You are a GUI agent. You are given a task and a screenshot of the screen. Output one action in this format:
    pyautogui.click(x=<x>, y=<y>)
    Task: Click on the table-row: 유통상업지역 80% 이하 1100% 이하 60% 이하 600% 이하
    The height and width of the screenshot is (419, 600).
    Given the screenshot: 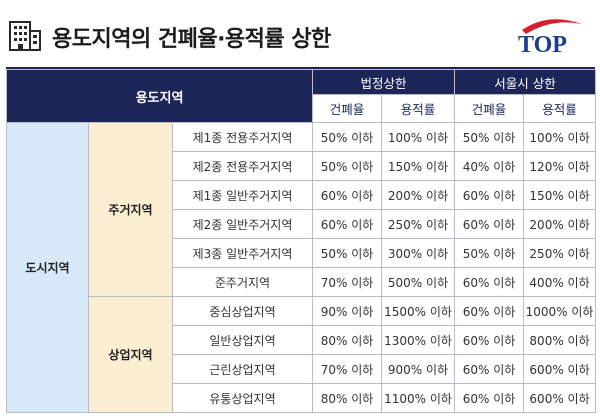 What is the action you would take?
    pyautogui.click(x=302, y=398)
    